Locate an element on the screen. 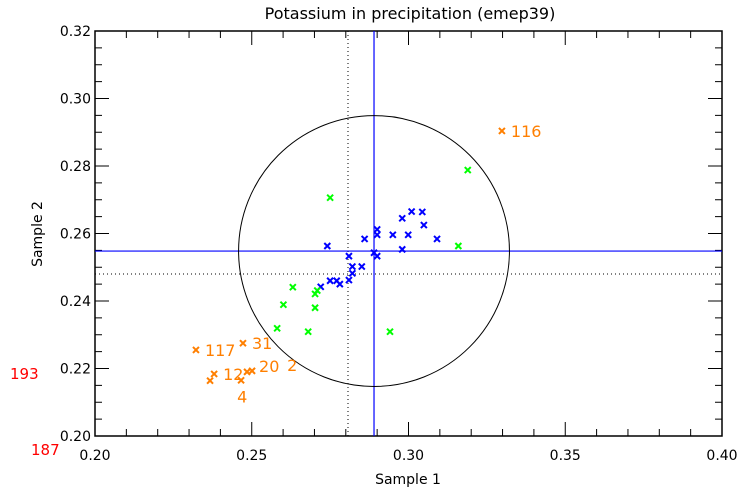 The height and width of the screenshot is (504, 750). chart-title: Potassium in precipitation (emep39) is located at coordinates (410, 13).